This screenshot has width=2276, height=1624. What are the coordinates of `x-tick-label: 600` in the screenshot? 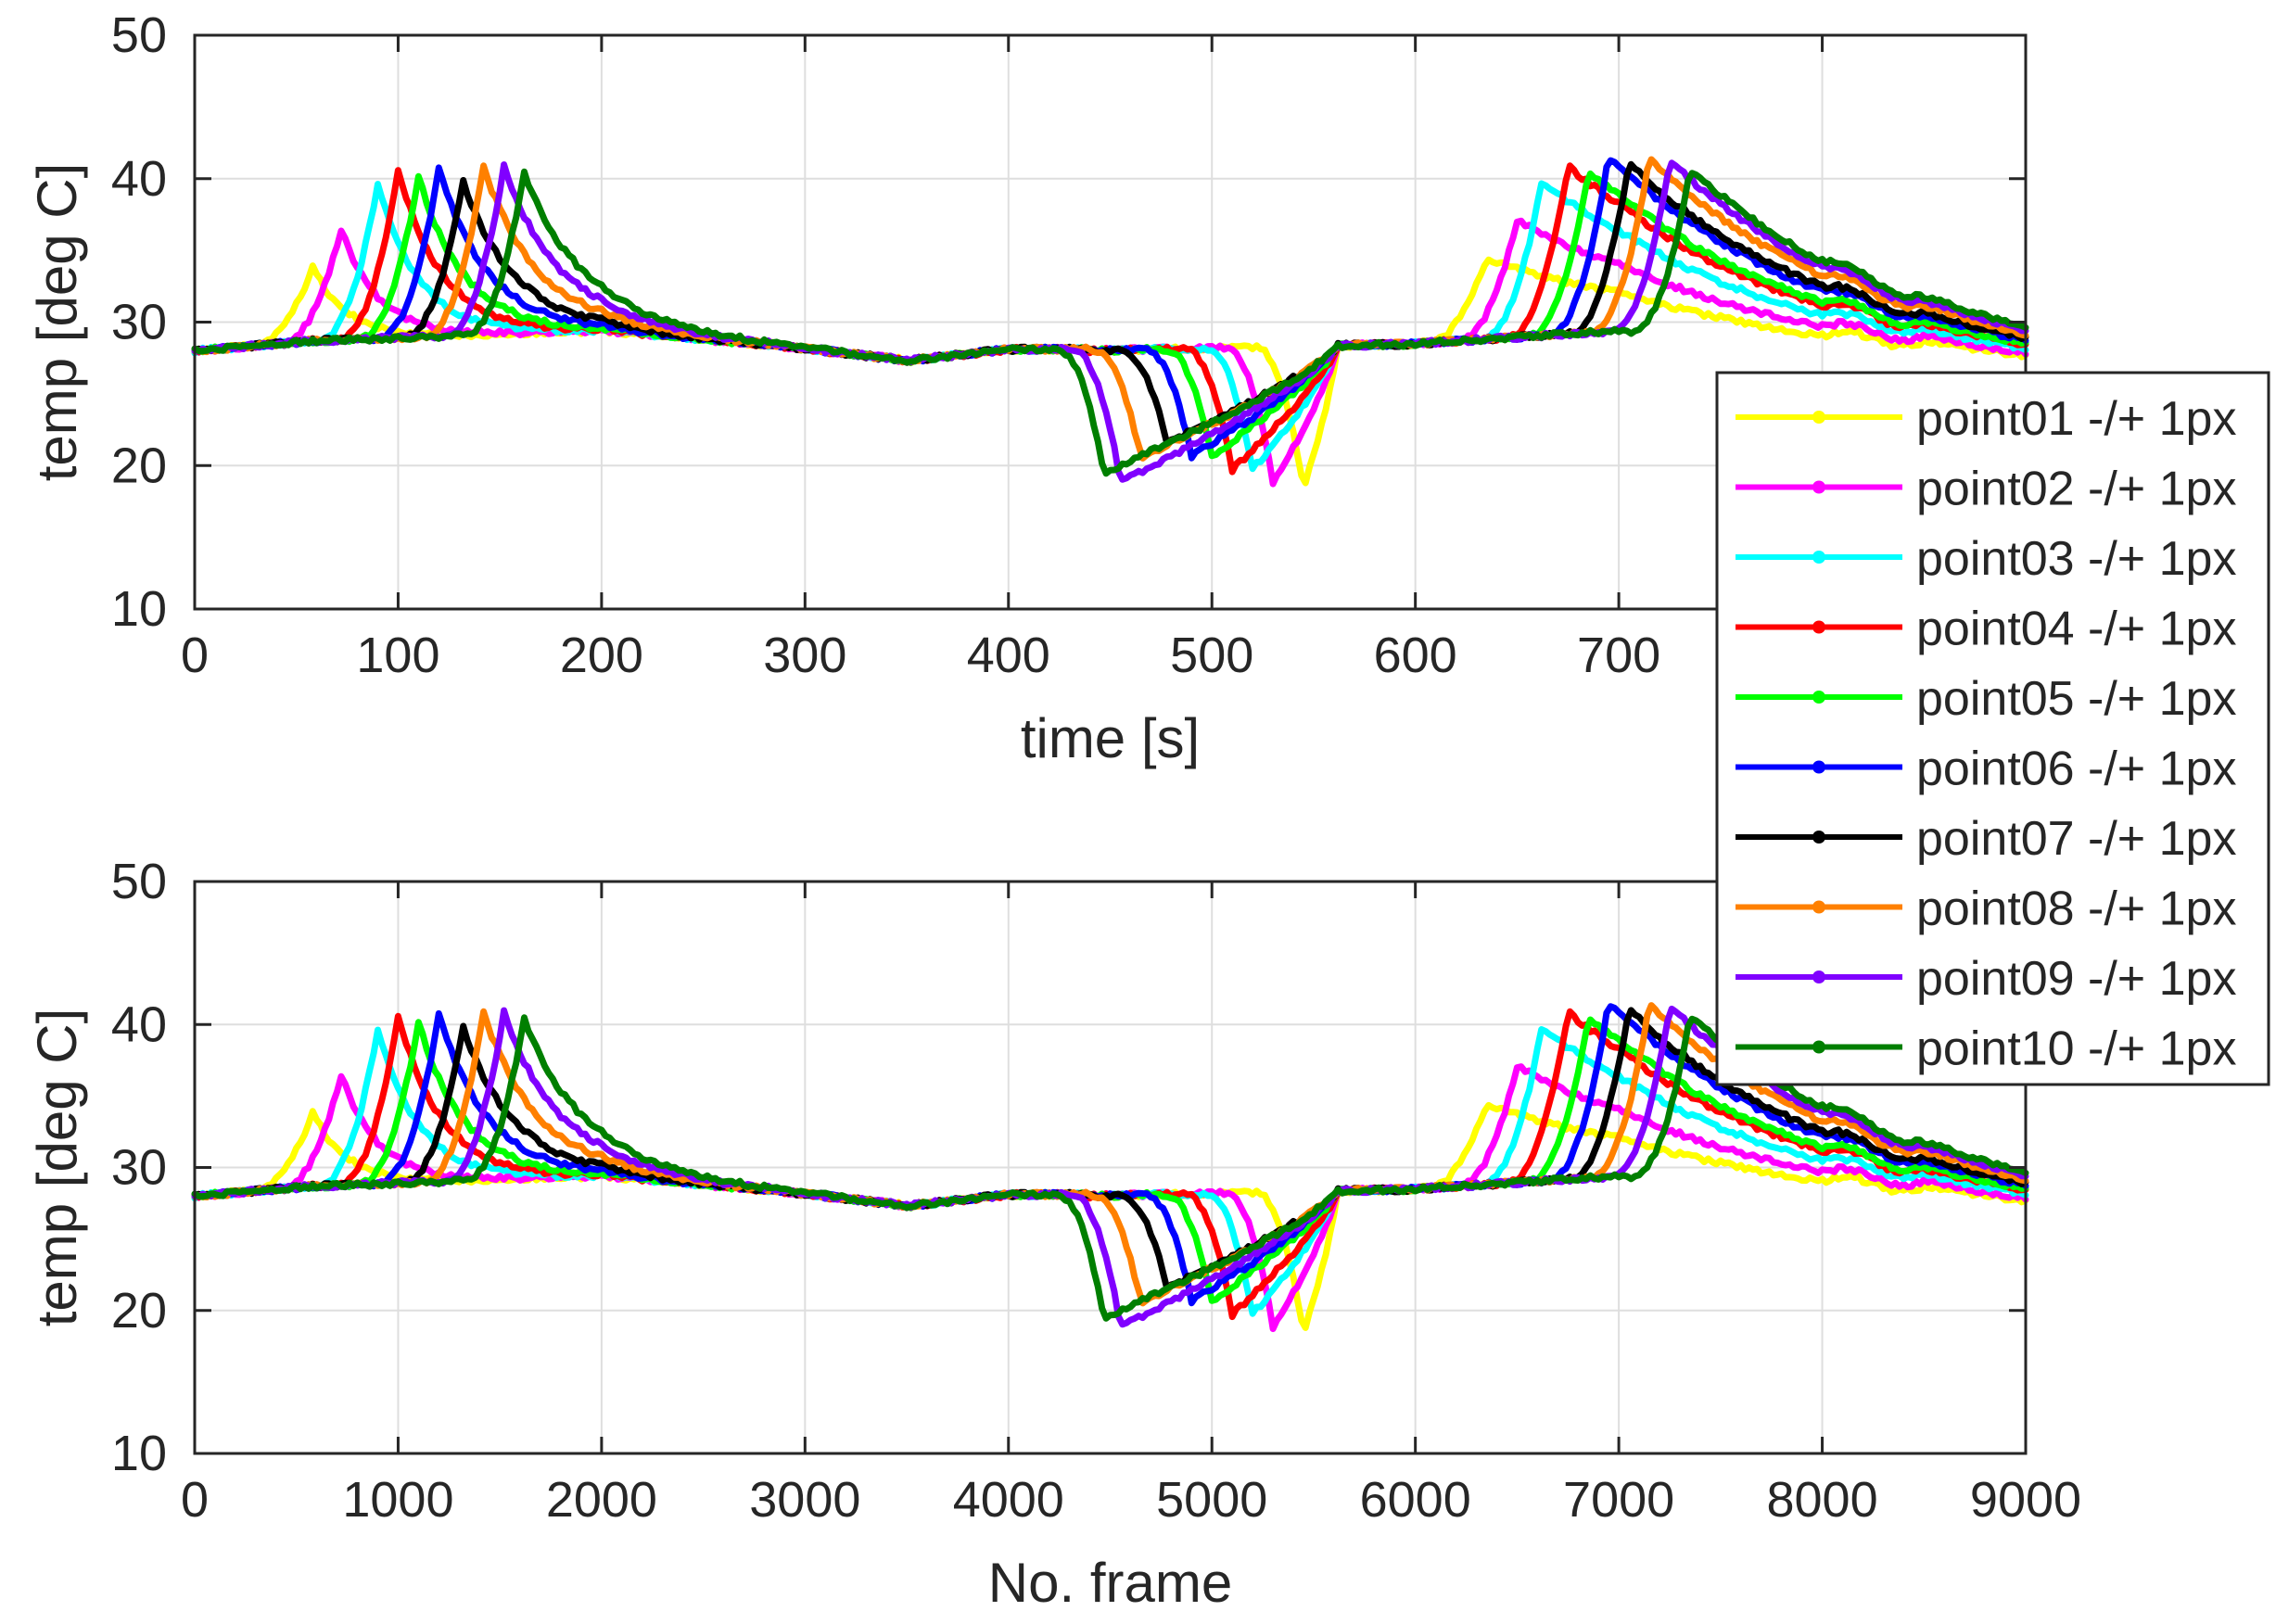 It's located at (1415, 655).